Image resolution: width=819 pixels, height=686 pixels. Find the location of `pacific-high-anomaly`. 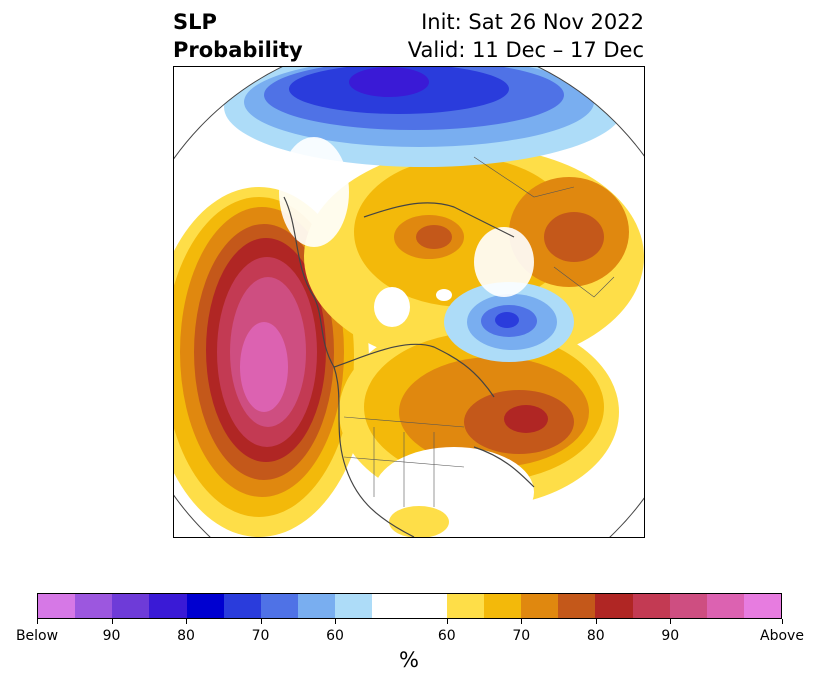

pacific-high-anomaly is located at coordinates (271, 362).